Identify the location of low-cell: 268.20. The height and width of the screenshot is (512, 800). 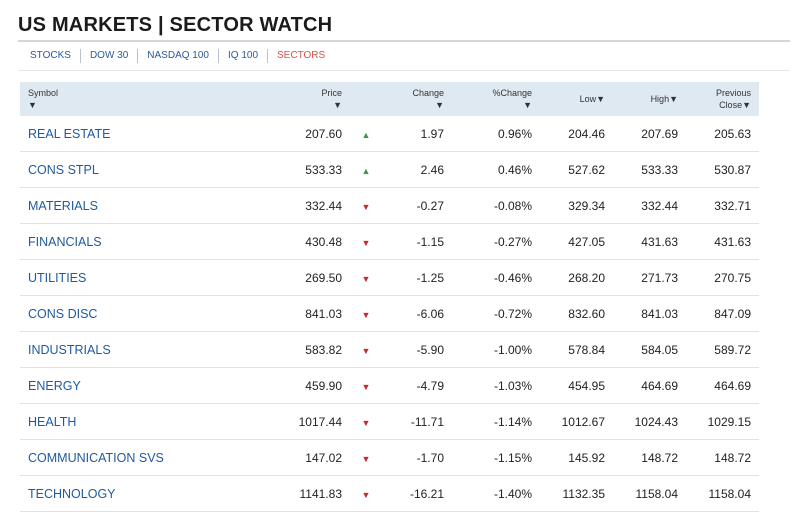
(576, 277).